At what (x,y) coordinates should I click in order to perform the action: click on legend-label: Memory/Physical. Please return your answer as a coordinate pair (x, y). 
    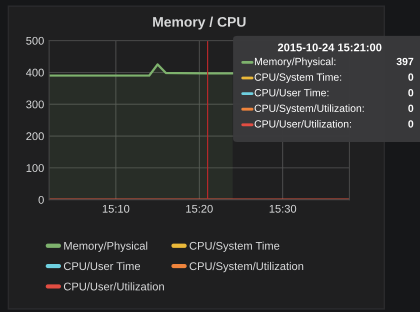
    Looking at the image, I should click on (106, 247).